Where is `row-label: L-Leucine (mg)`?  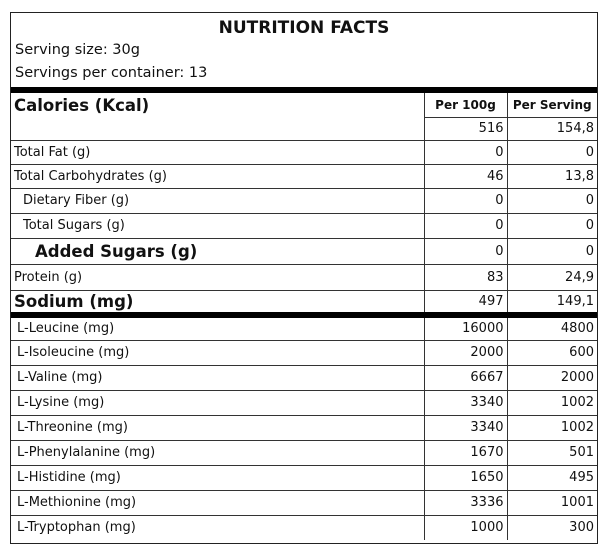
row-label: L-Leucine (mg) is located at coordinates (218, 327).